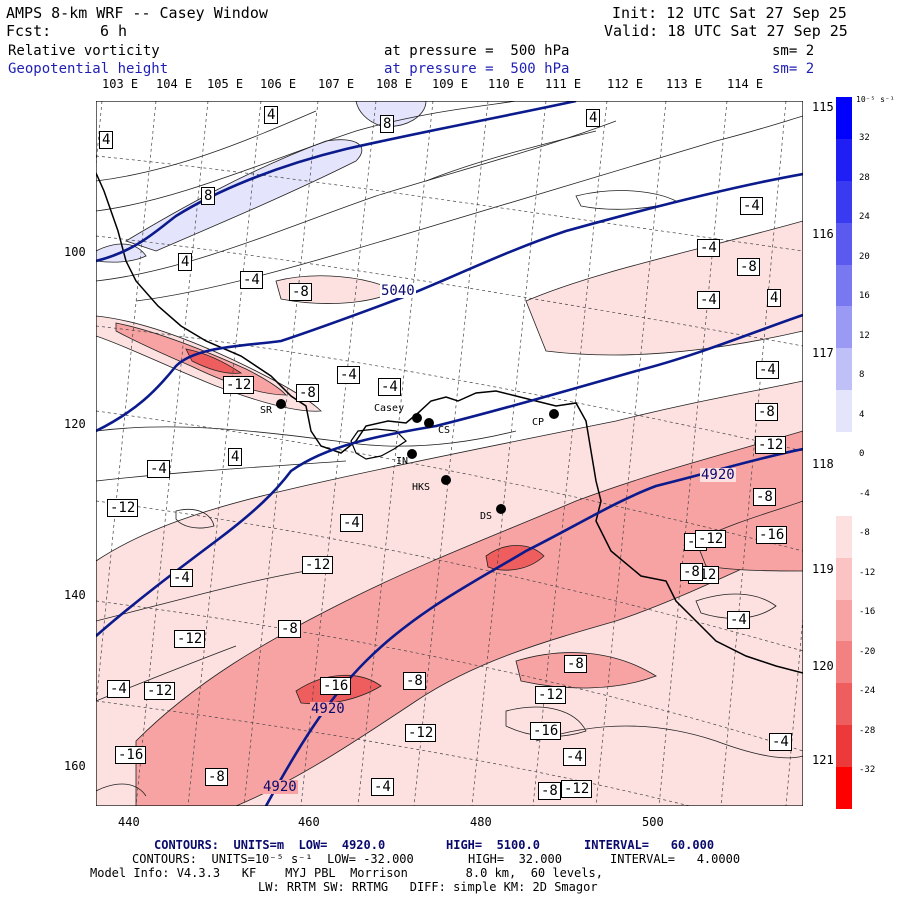  Describe the element at coordinates (862, 414) in the screenshot. I see `colorbar-tick-label: 4` at that location.